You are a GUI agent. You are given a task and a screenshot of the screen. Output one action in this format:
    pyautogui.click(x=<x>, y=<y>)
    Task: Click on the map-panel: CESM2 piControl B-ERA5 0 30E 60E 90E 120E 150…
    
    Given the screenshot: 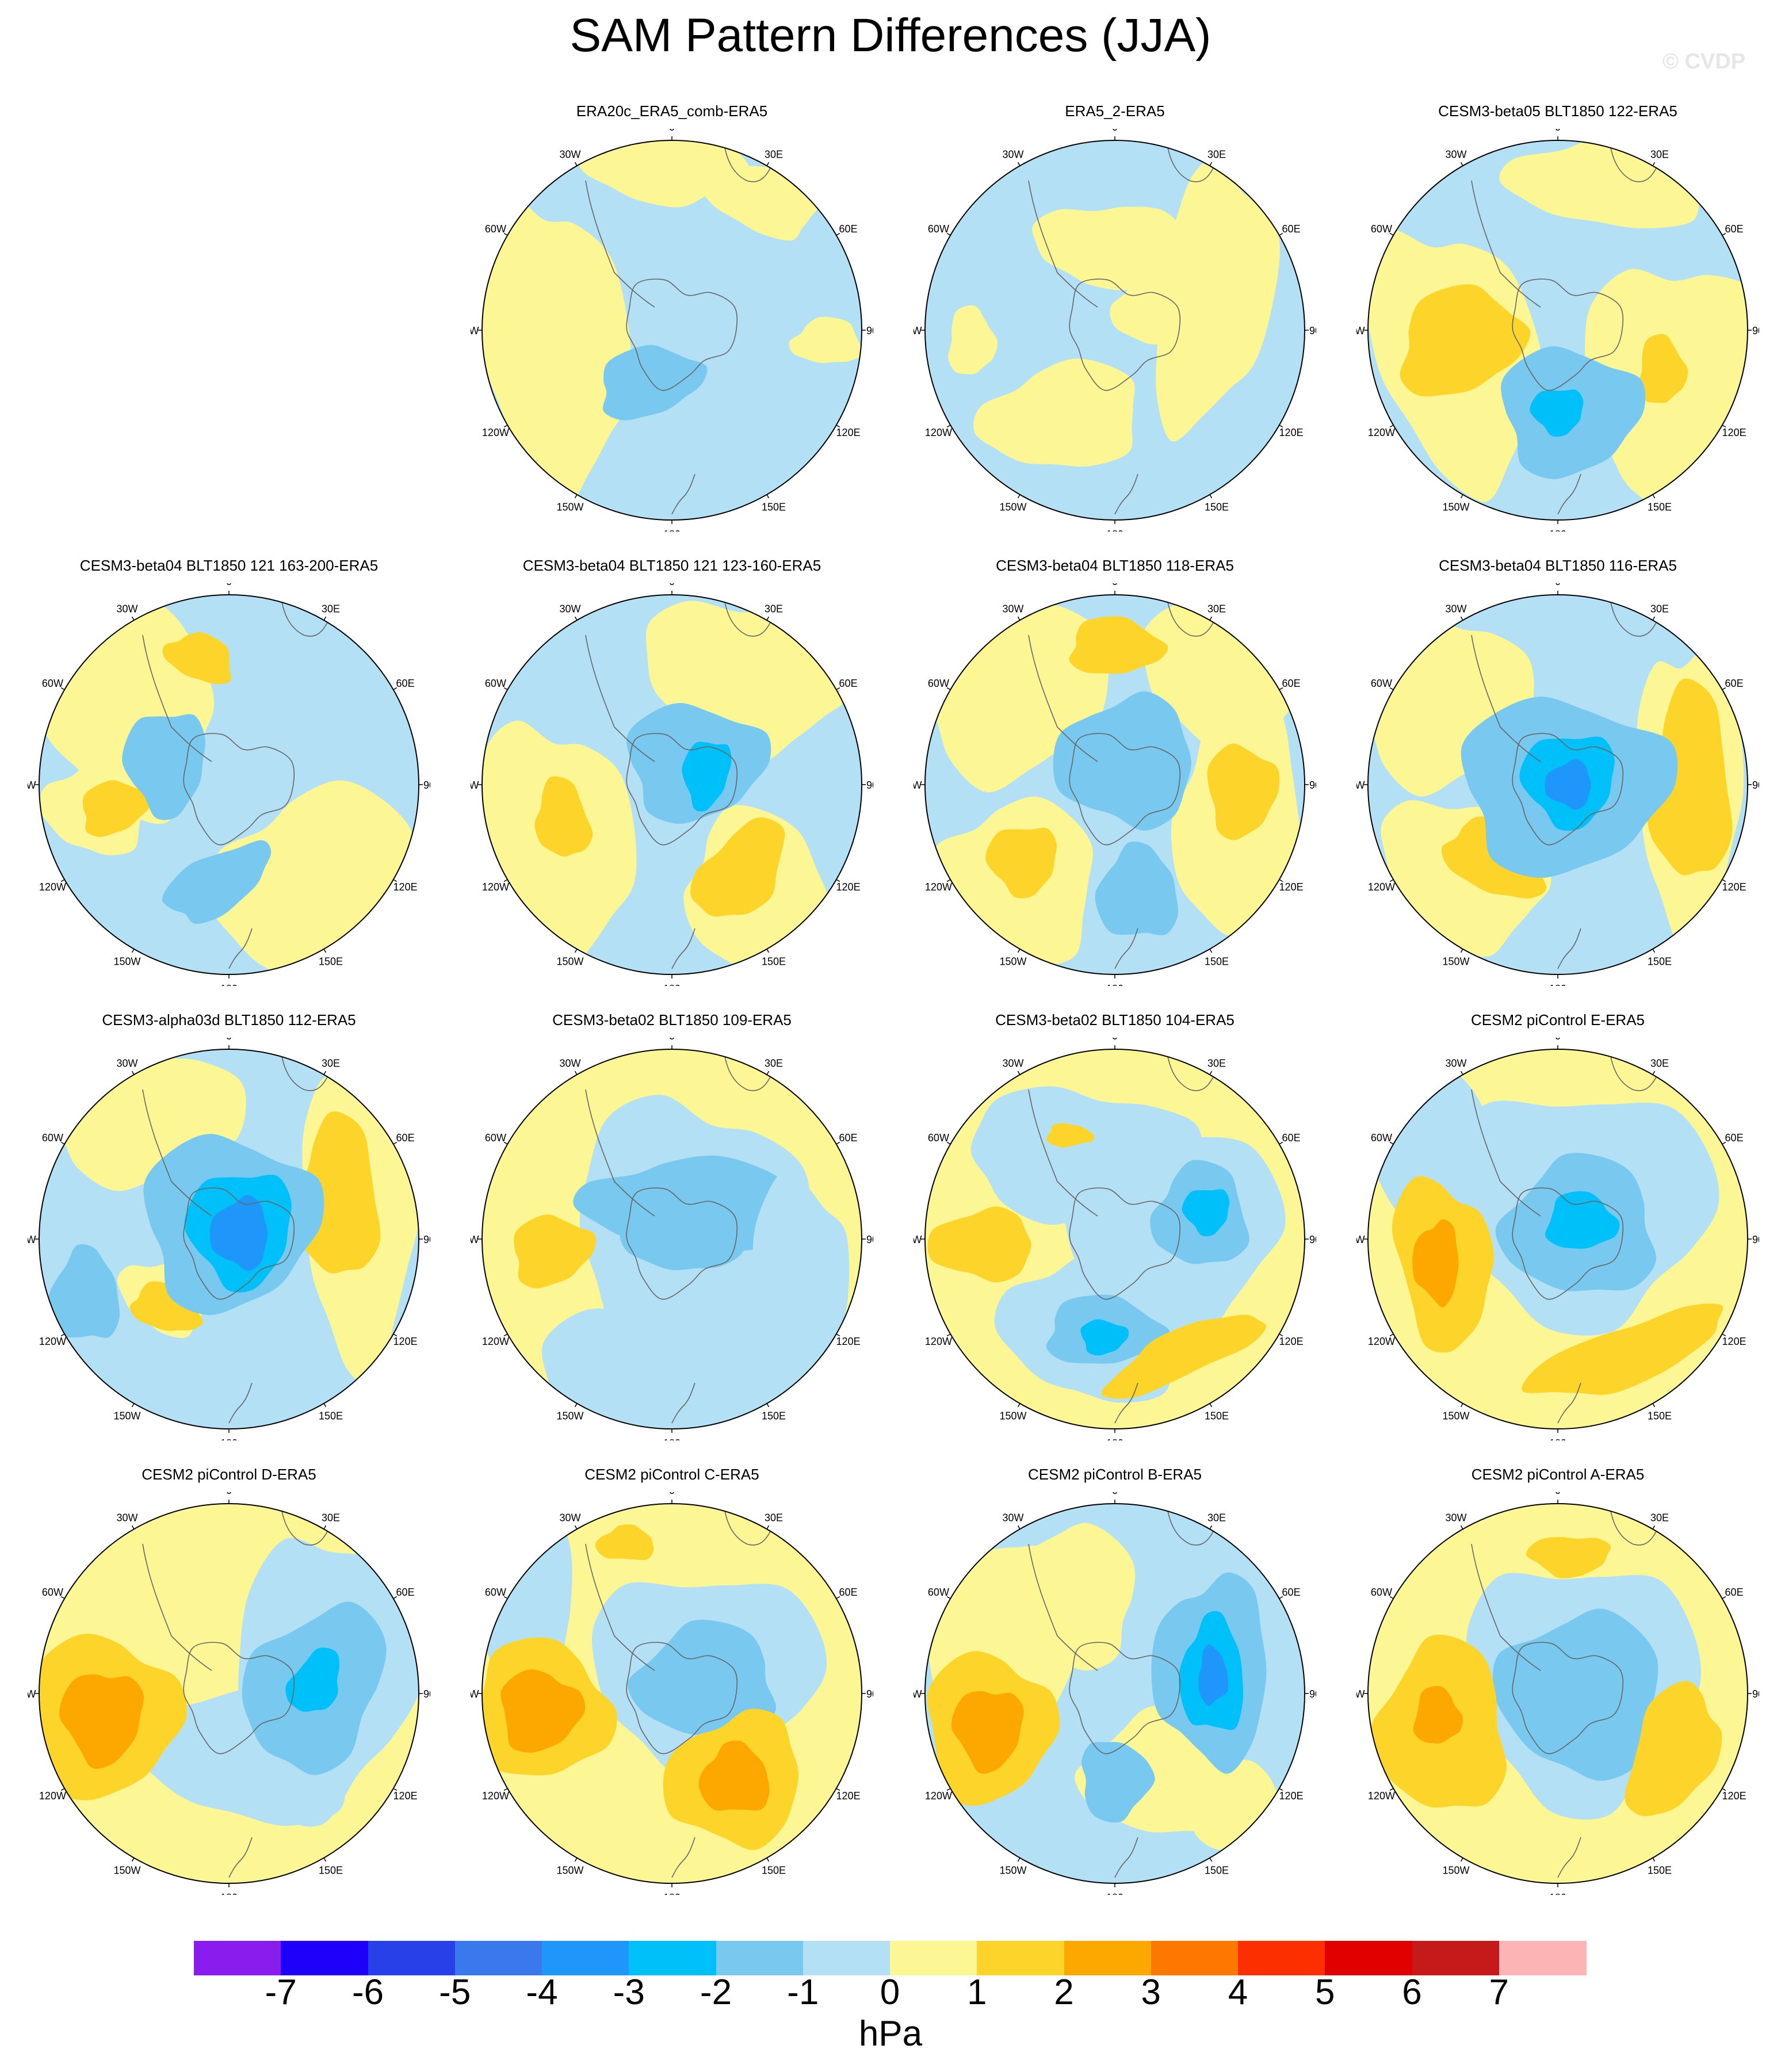 What is the action you would take?
    pyautogui.click(x=1115, y=1689)
    